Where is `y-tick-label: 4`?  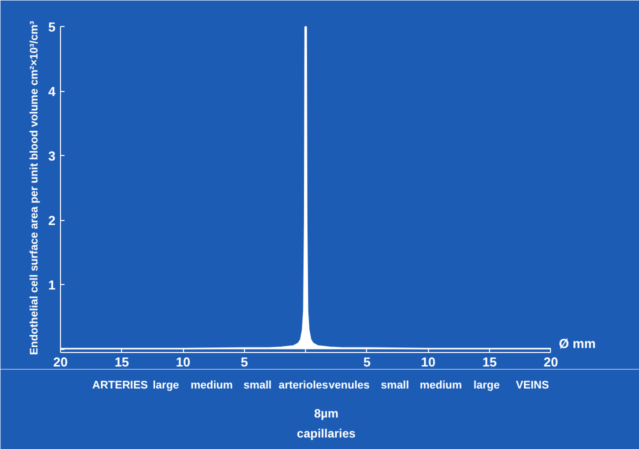 y-tick-label: 4 is located at coordinates (52, 91).